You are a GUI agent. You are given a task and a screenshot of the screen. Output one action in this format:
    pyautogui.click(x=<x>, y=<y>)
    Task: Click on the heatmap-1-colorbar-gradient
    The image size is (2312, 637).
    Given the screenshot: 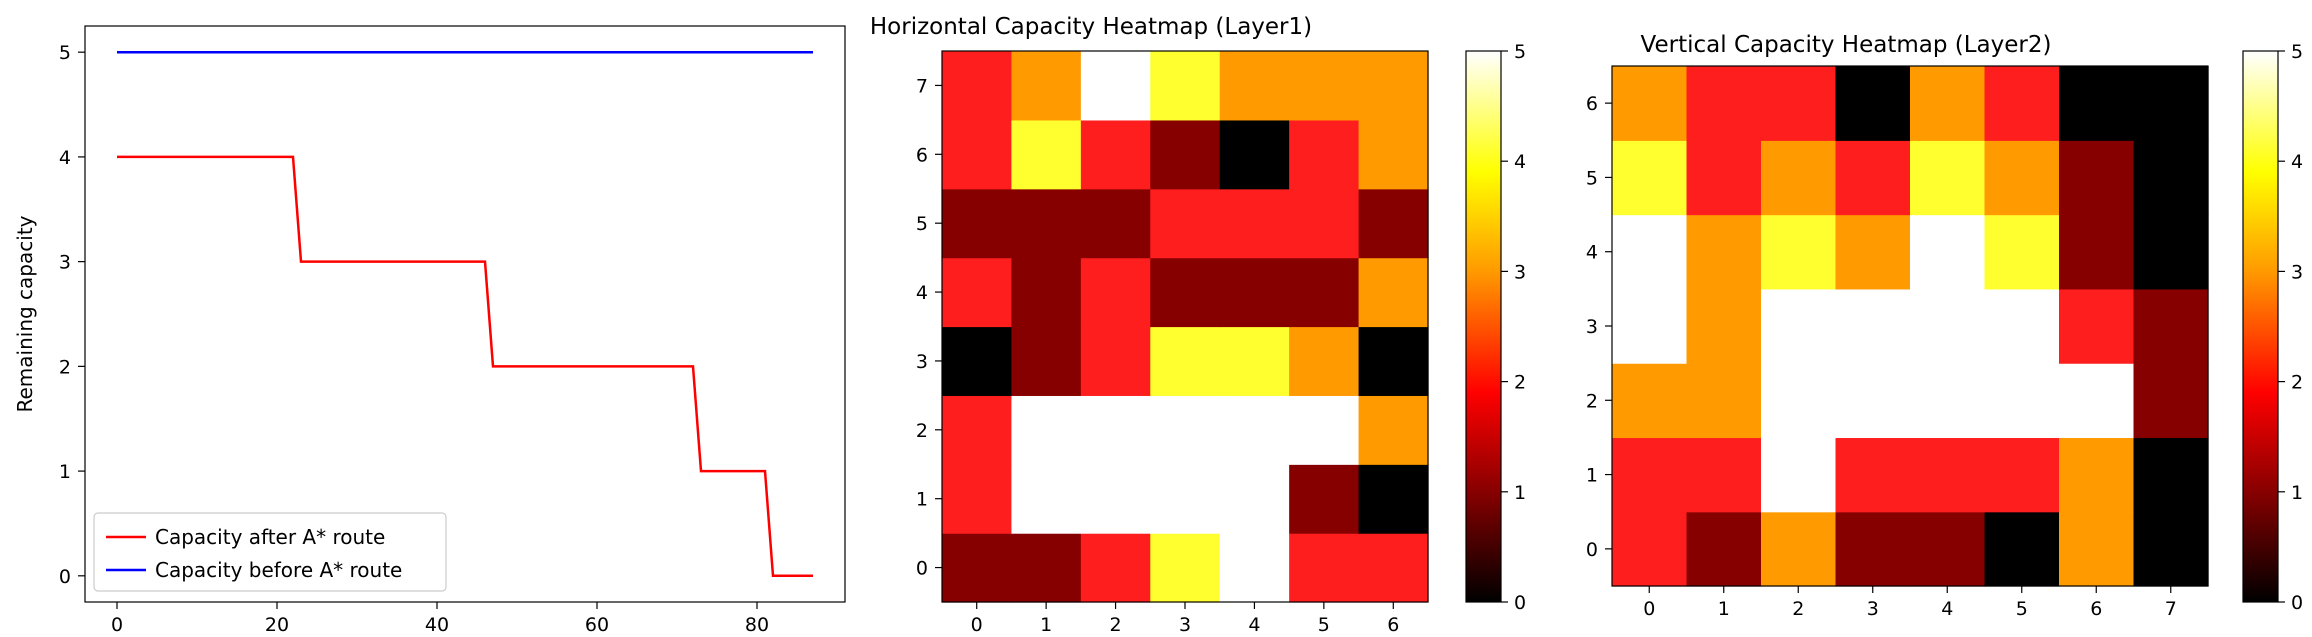 What is the action you would take?
    pyautogui.click(x=1483, y=326)
    